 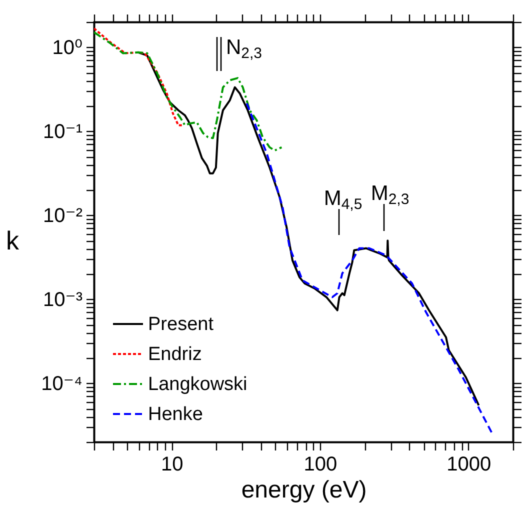 What do you see at coordinates (63, 215) in the screenshot?
I see `y-tick-label: 10⁻²` at bounding box center [63, 215].